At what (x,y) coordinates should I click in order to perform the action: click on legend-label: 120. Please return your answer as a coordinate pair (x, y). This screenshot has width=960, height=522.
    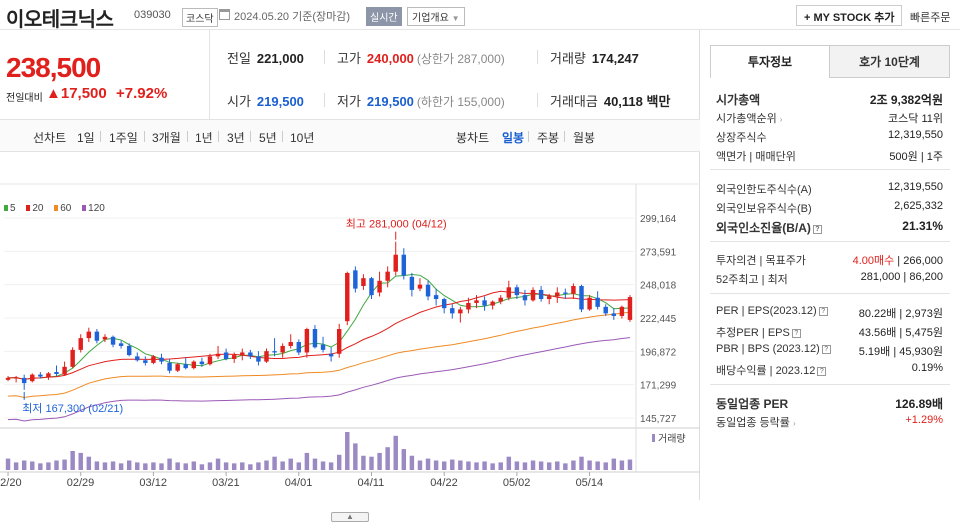
    Looking at the image, I should click on (96, 208).